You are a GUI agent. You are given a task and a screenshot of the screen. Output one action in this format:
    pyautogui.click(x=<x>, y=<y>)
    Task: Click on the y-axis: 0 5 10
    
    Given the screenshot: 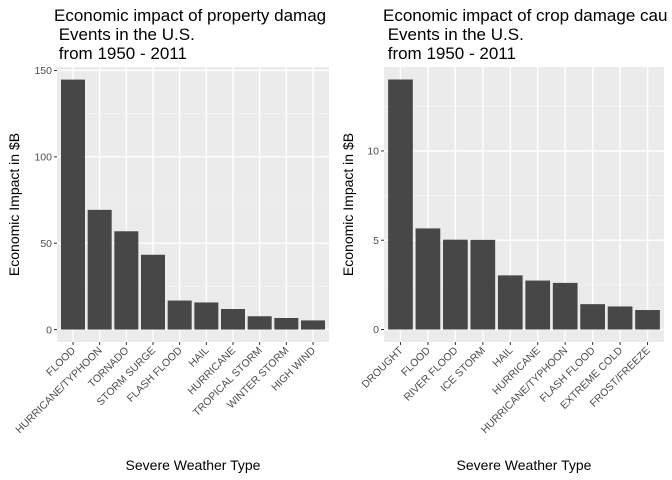 What is the action you would take?
    pyautogui.click(x=375, y=241)
    